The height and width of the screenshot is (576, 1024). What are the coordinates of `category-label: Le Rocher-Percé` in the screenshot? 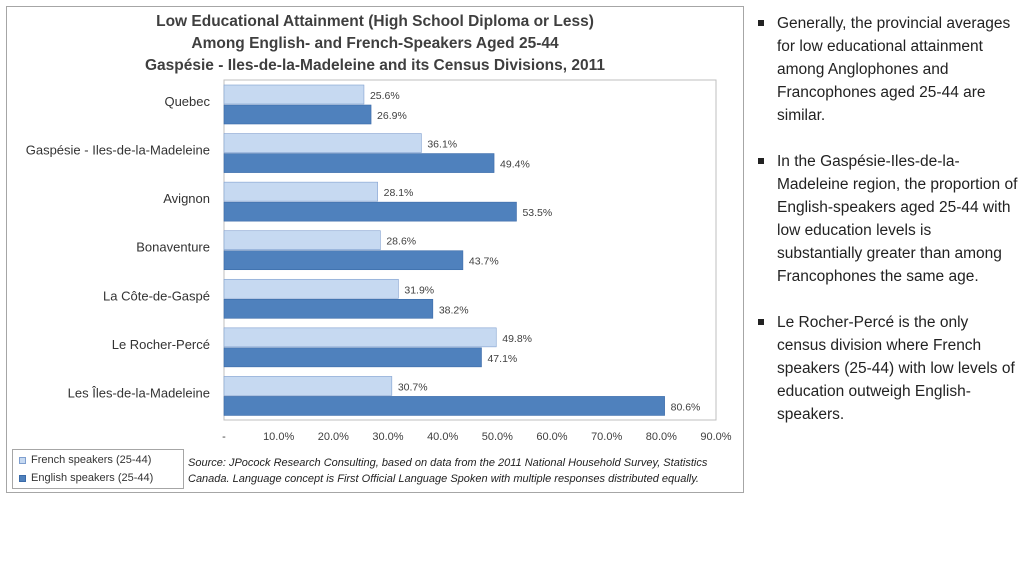 It's located at (161, 344).